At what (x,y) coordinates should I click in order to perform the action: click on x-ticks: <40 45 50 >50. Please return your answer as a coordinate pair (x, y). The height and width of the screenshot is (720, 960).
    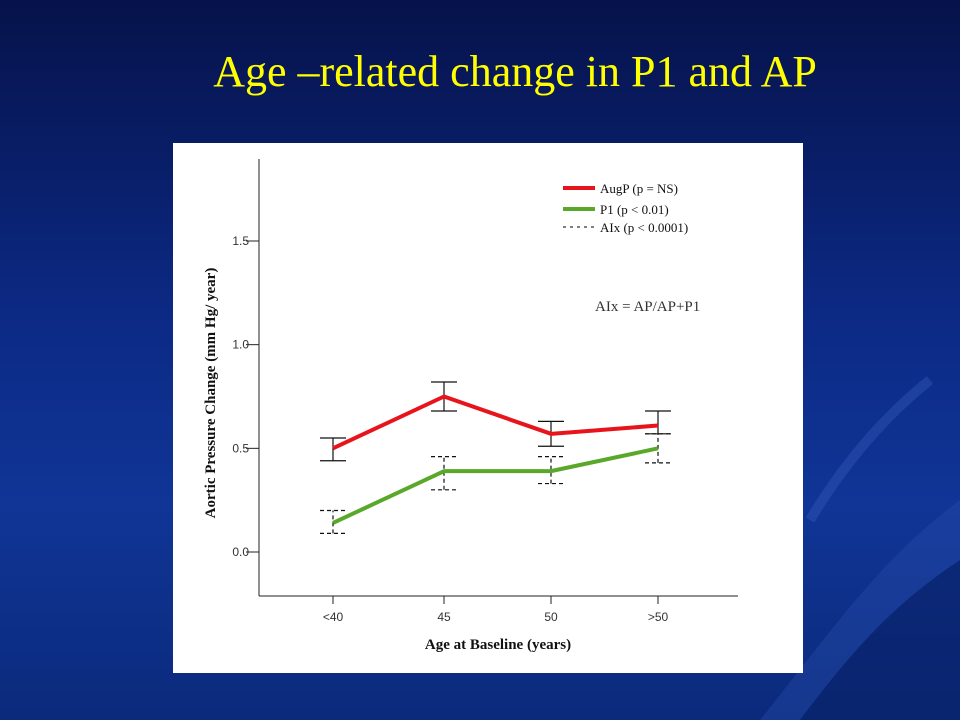
    Looking at the image, I should click on (496, 610).